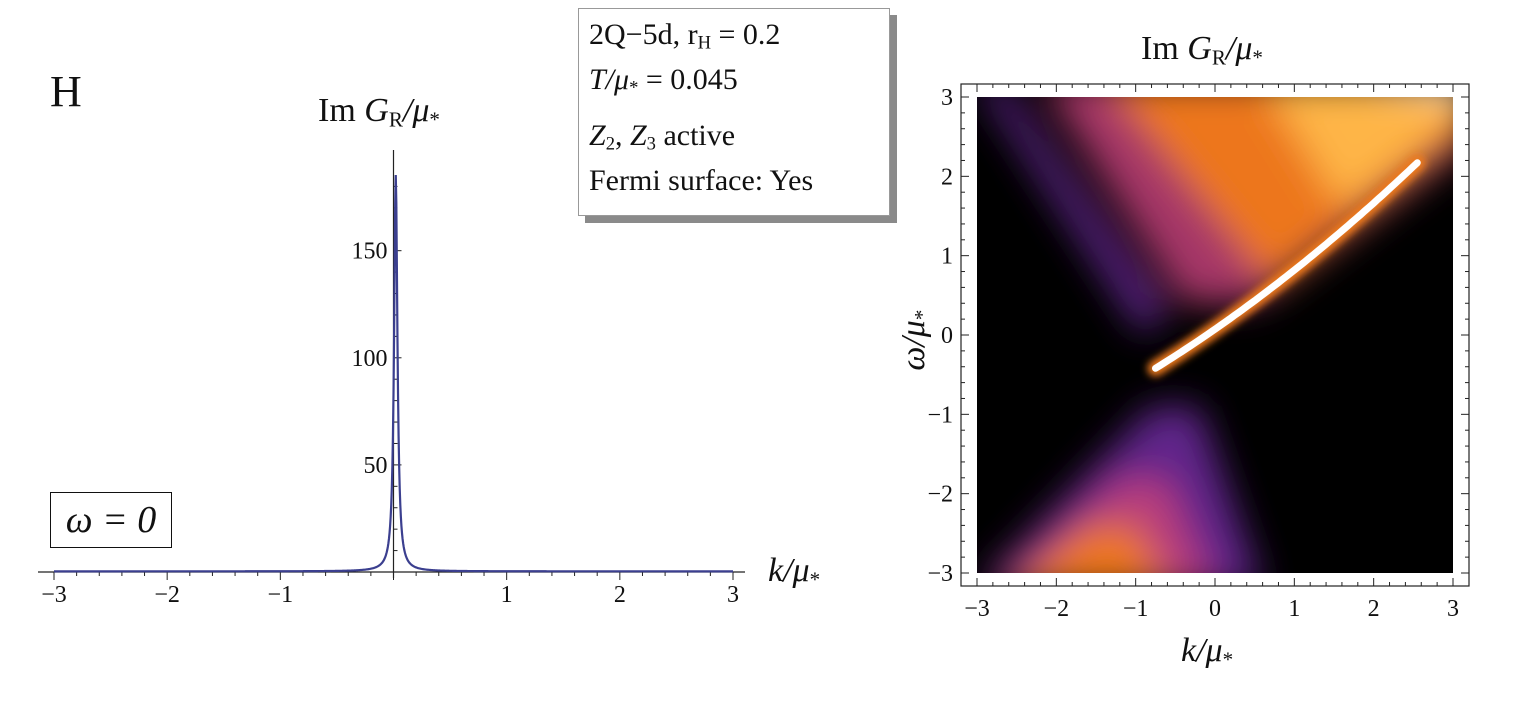 The image size is (1533, 705). I want to click on info-z3-sub: 3, so click(651, 144).